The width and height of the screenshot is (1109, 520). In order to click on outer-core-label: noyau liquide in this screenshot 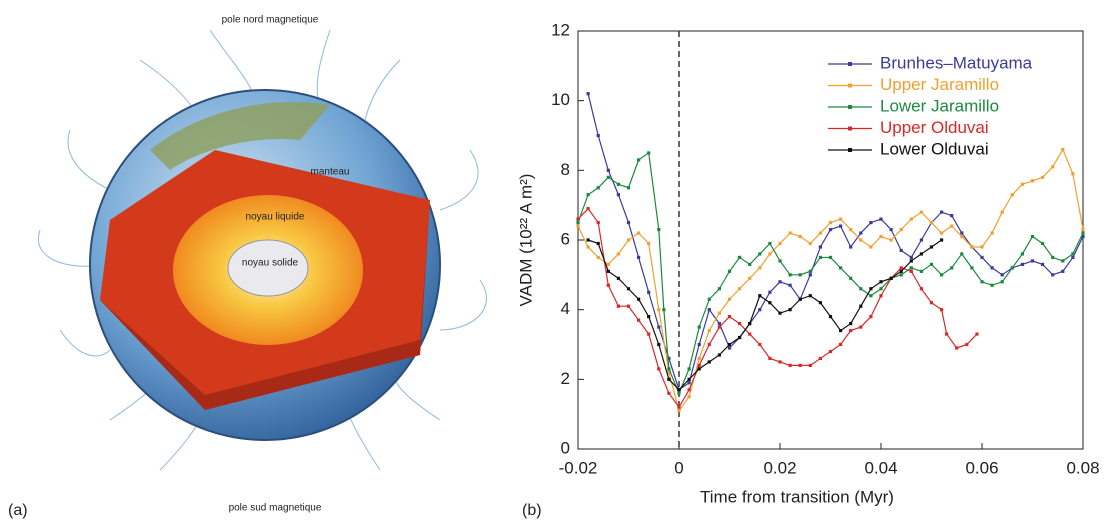, I will do `click(275, 217)`.